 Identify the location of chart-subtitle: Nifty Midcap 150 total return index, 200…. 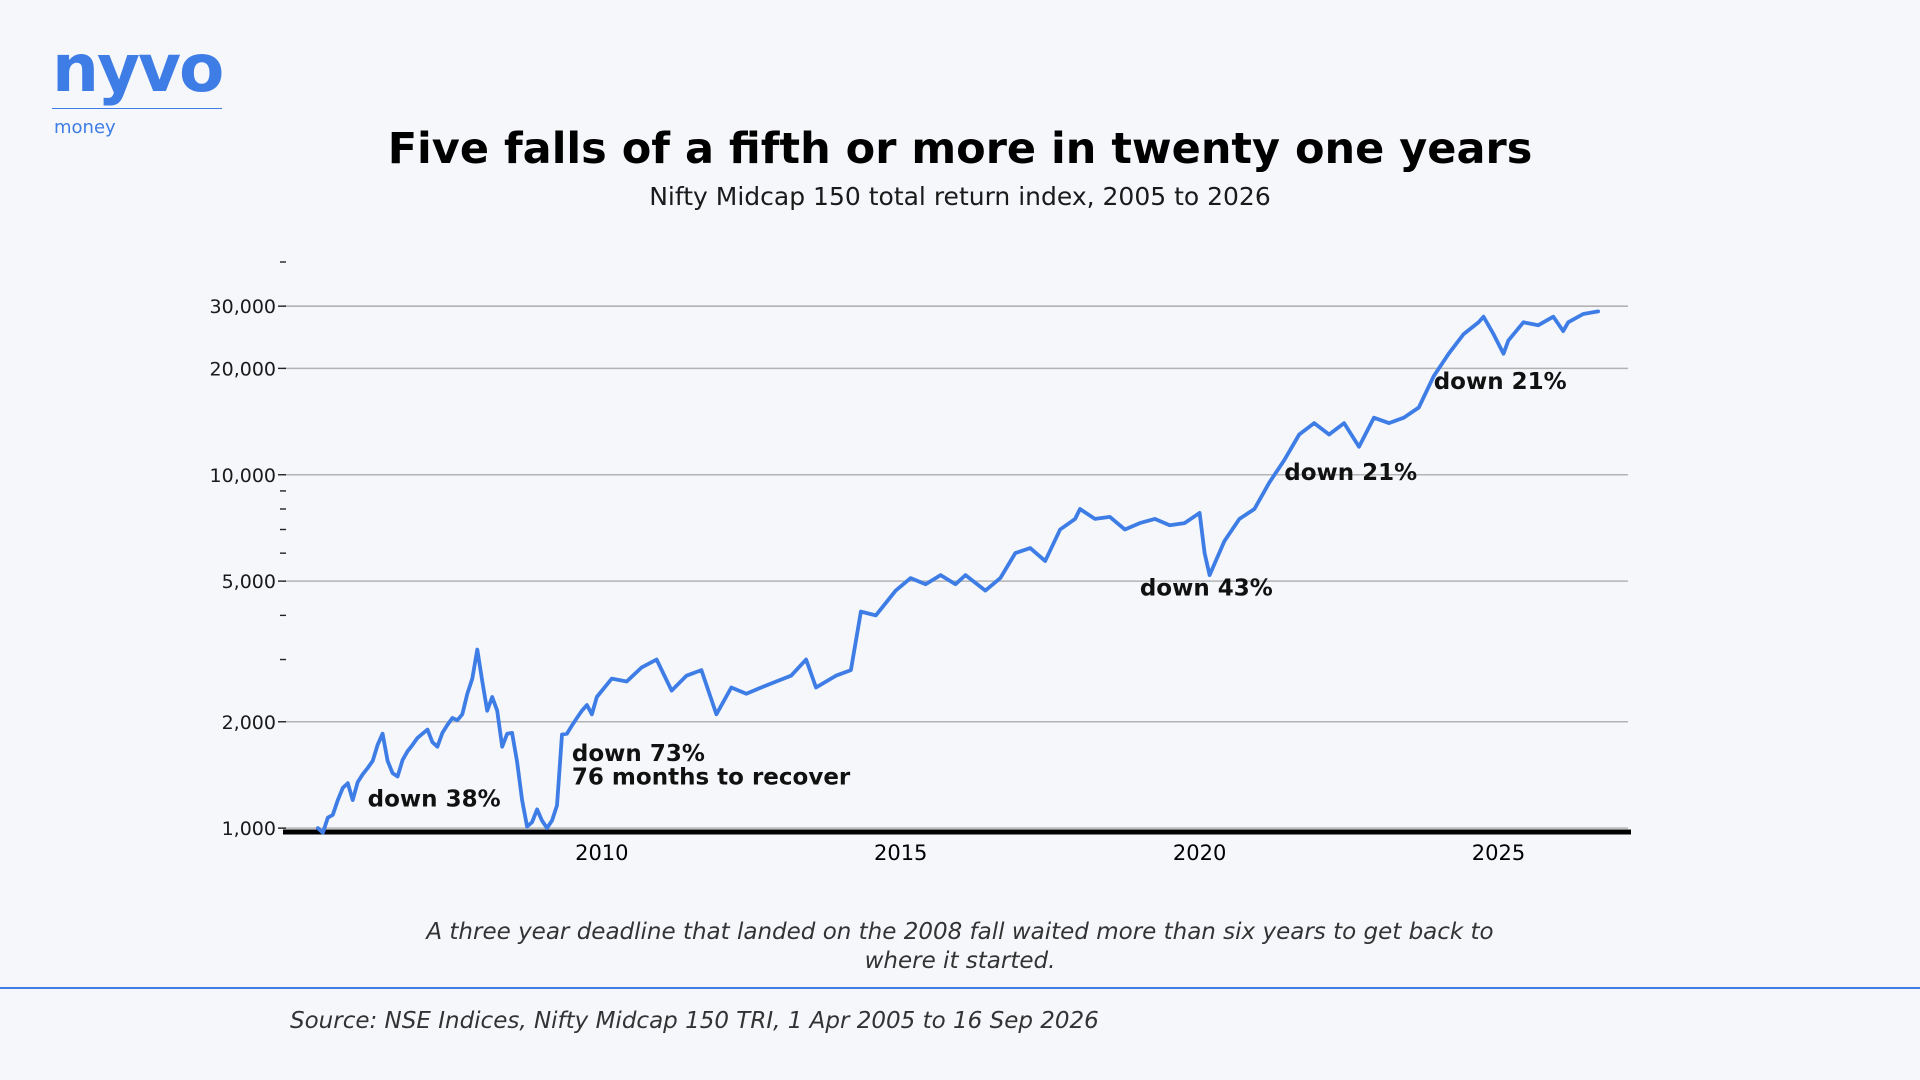
(960, 196).